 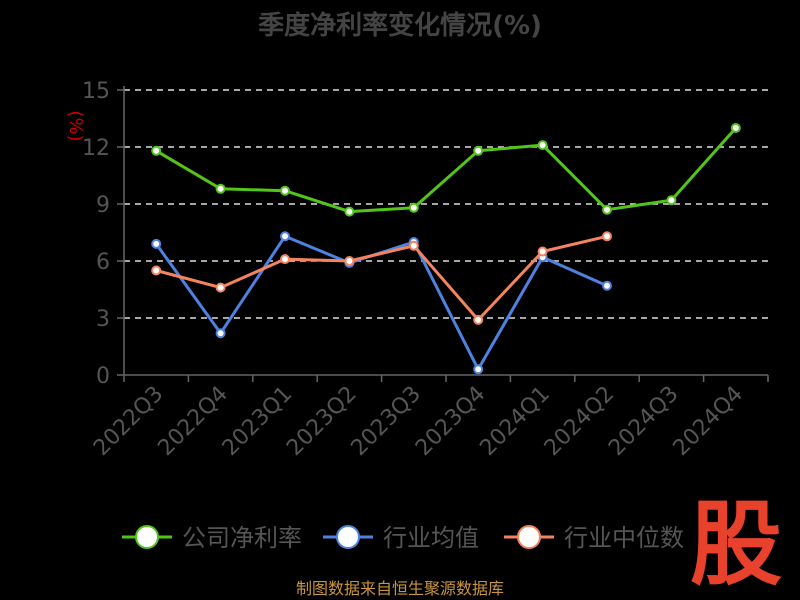 I want to click on x-tick-label: 2022Q4, so click(x=192, y=421).